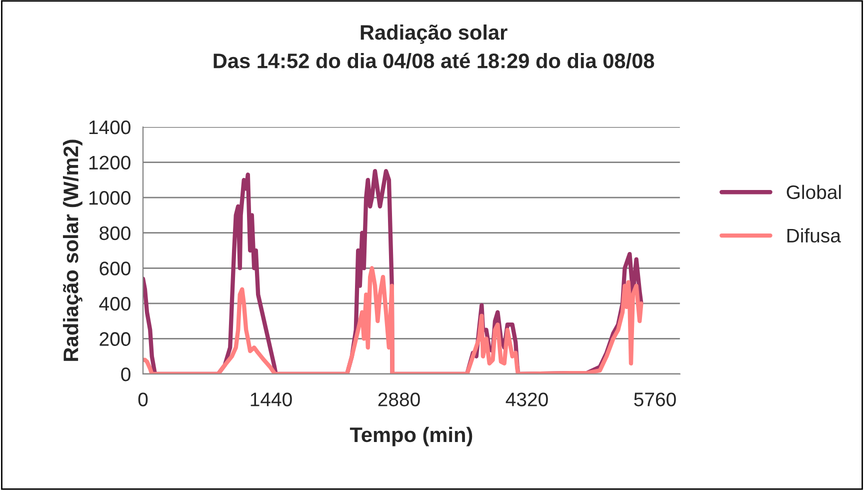 The width and height of the screenshot is (864, 490). What do you see at coordinates (411, 436) in the screenshot?
I see `x-axis-title: Tempo (min)` at bounding box center [411, 436].